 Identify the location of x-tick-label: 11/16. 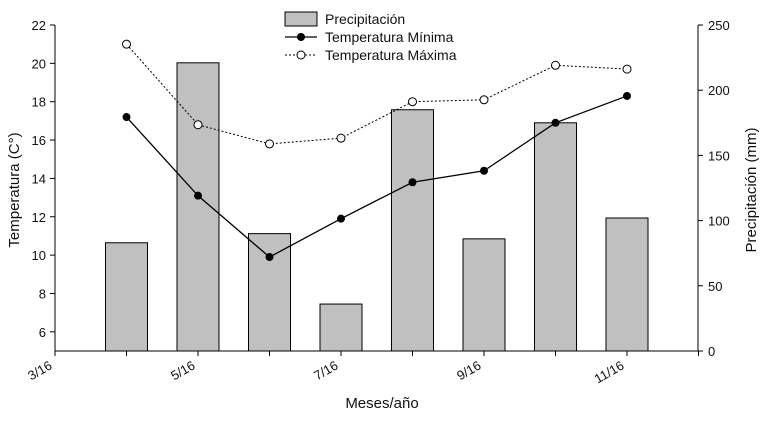
(609, 372).